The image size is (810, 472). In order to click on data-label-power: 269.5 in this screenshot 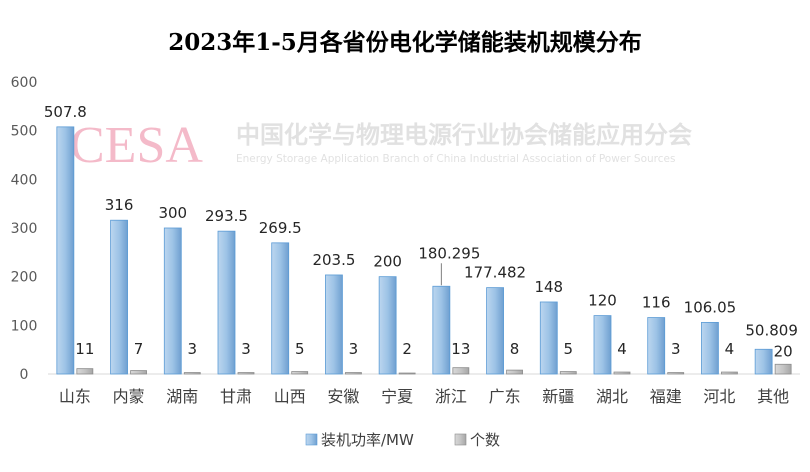, I will do `click(280, 228)`.